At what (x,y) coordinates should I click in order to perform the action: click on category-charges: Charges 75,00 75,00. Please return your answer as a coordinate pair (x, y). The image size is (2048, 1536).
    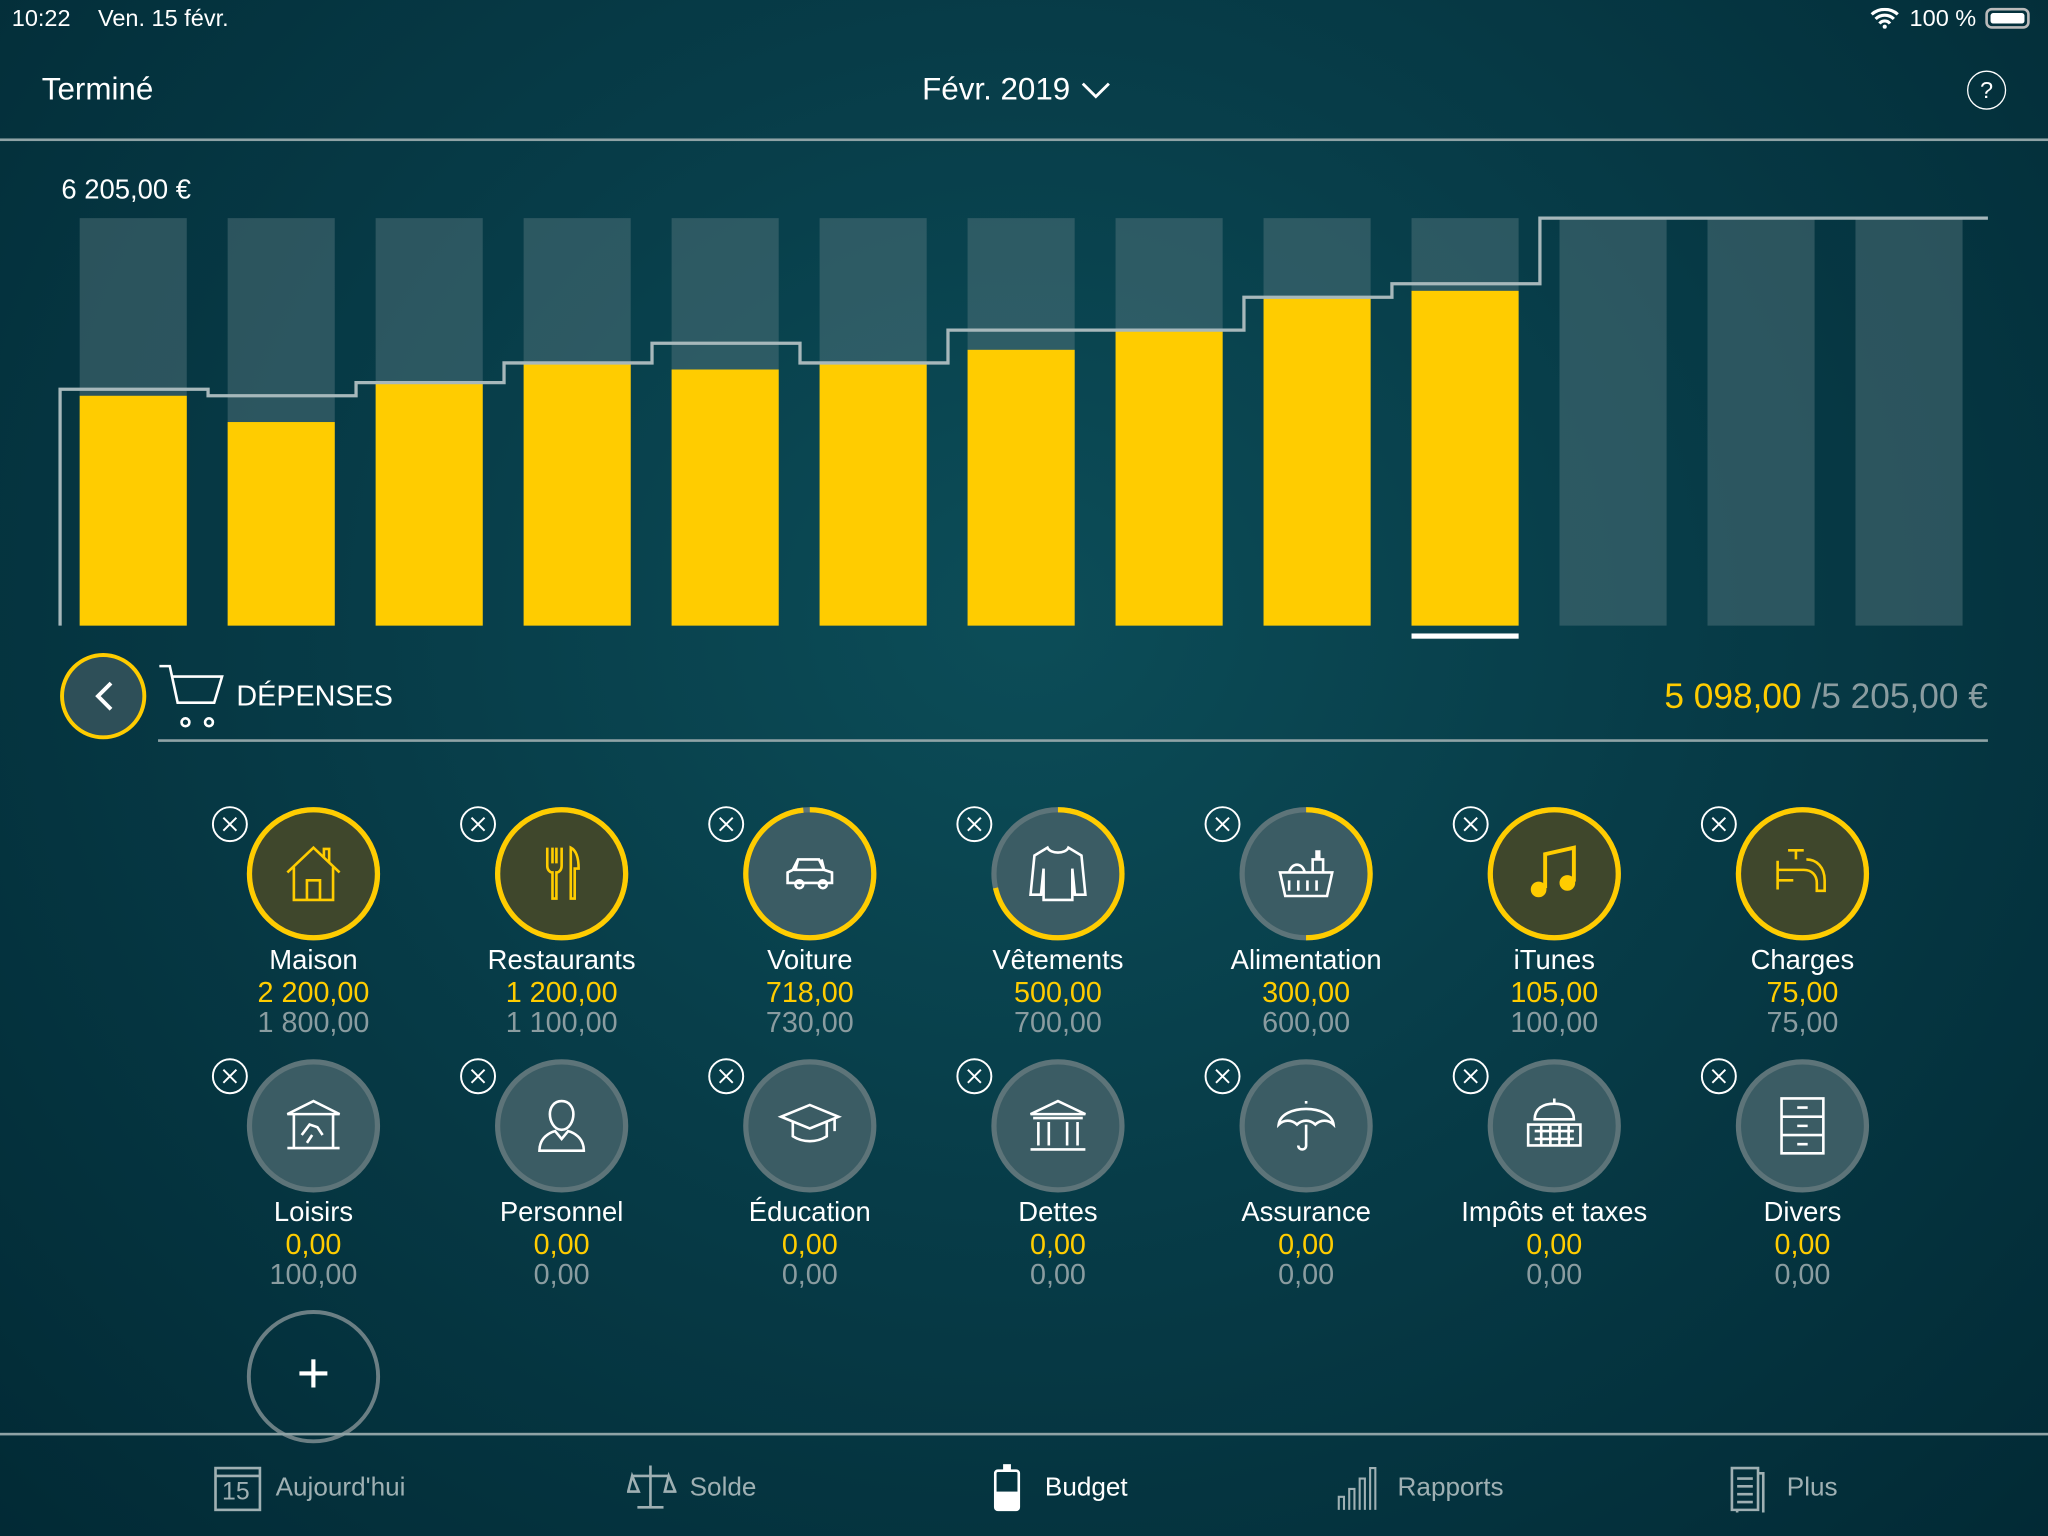
    Looking at the image, I should click on (1802, 921).